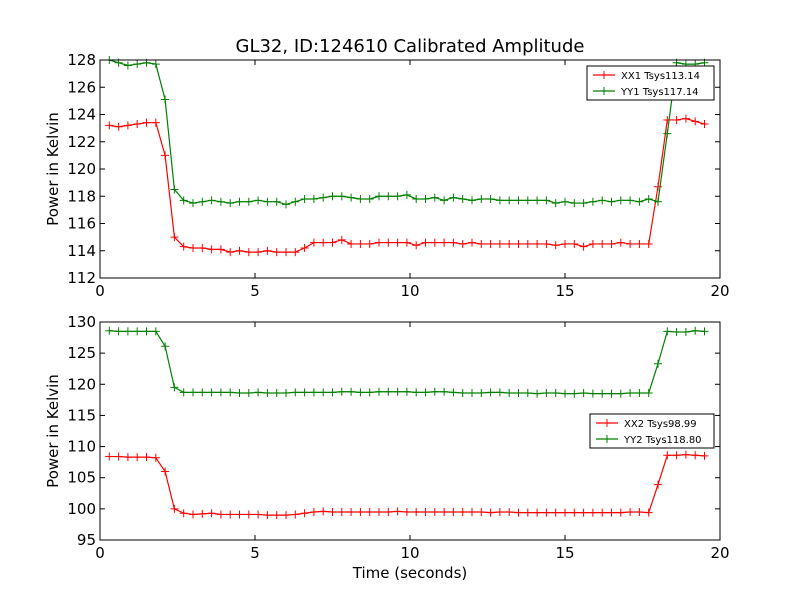 The height and width of the screenshot is (600, 800). Describe the element at coordinates (410, 573) in the screenshot. I see `x-axis-label: Time (seconds)` at that location.